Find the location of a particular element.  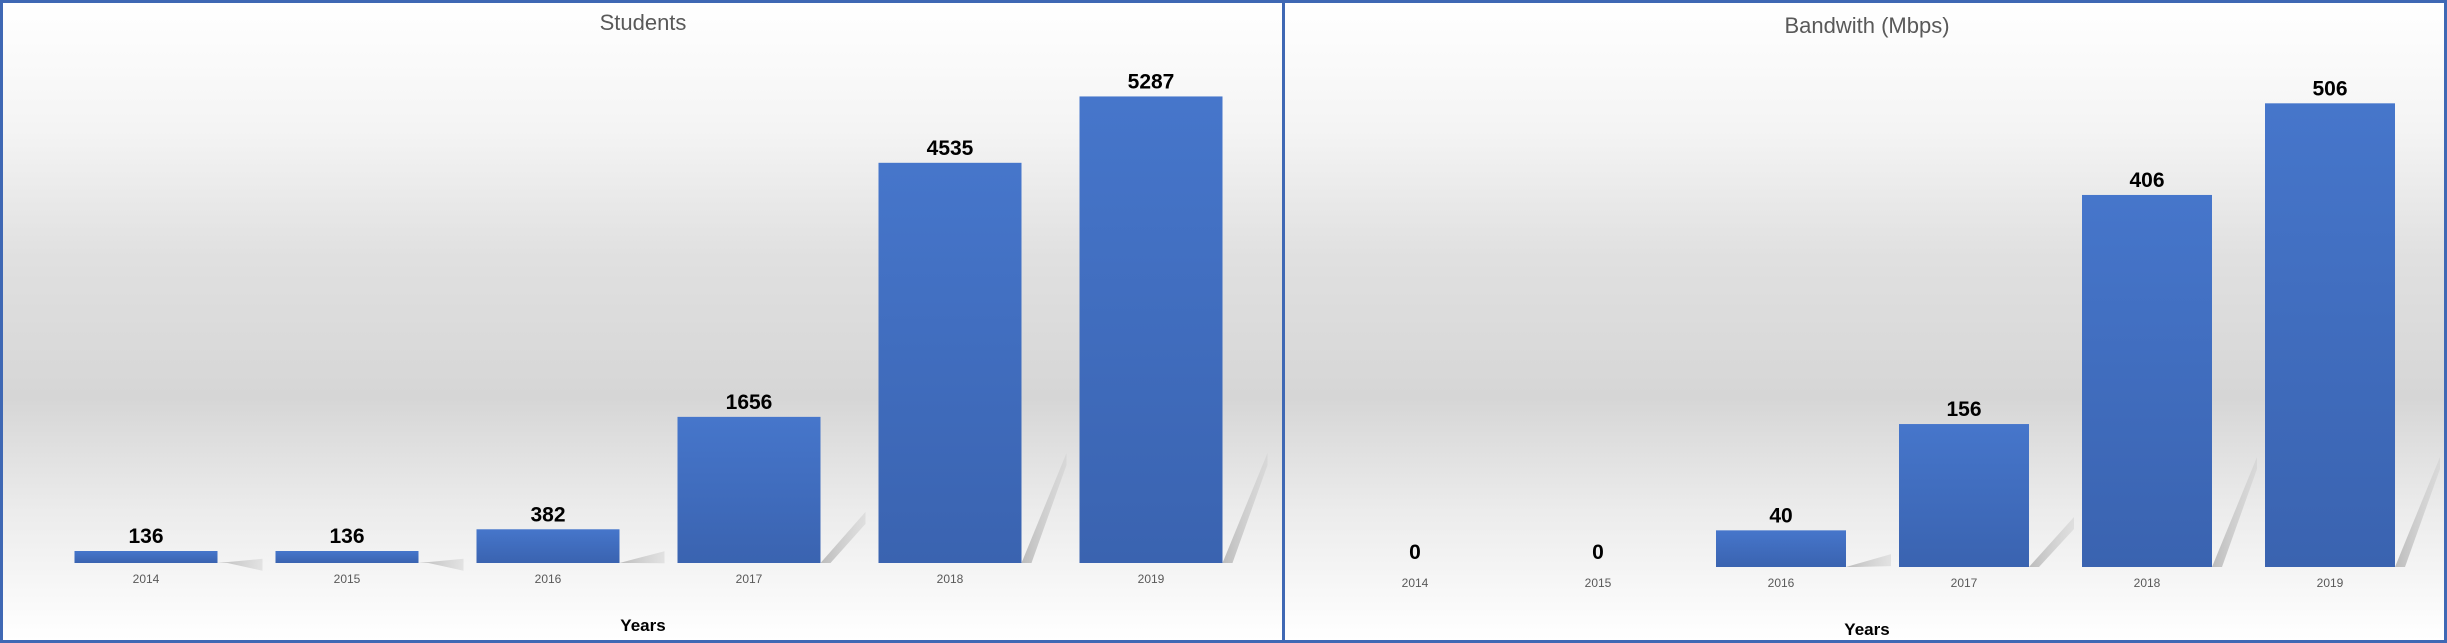

data-label: 406 is located at coordinates (2146, 180).